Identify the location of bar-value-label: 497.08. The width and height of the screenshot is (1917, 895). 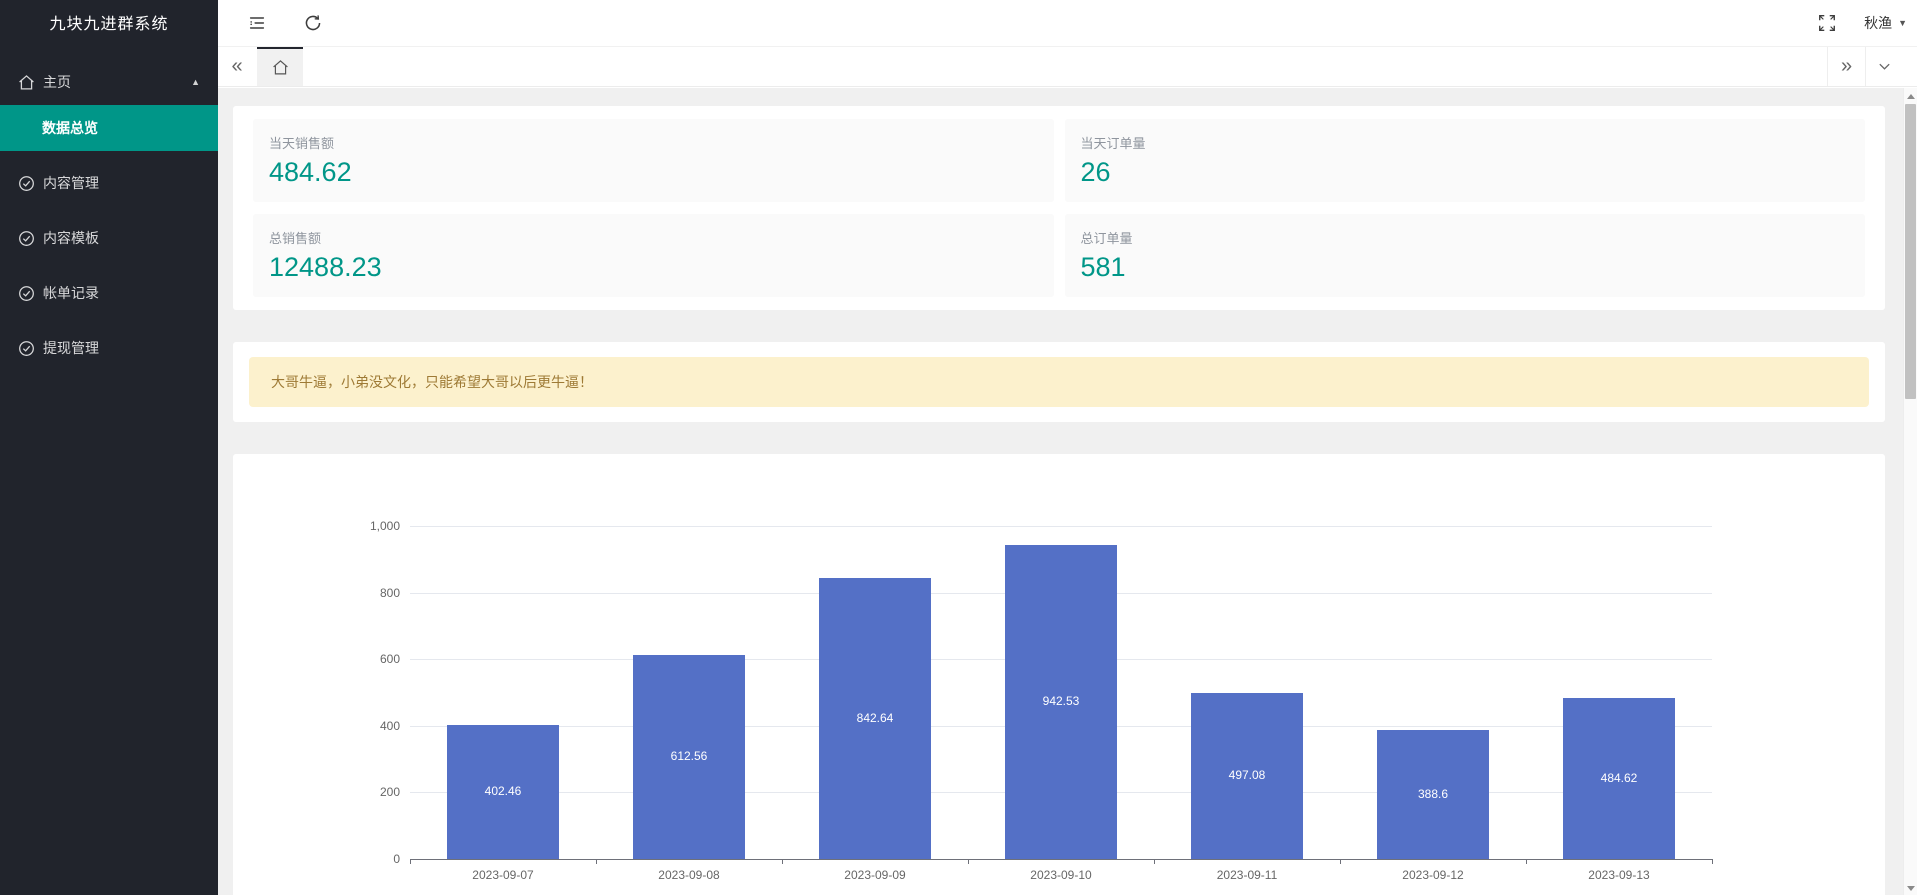
(1247, 775).